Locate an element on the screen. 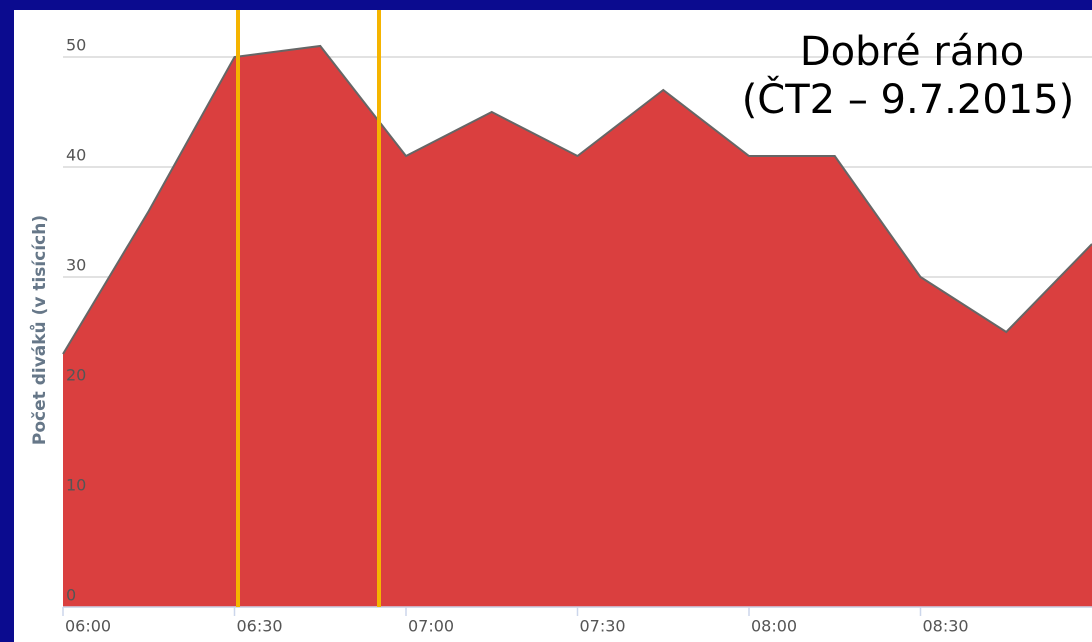  y-tick-label: 30 is located at coordinates (76, 265).